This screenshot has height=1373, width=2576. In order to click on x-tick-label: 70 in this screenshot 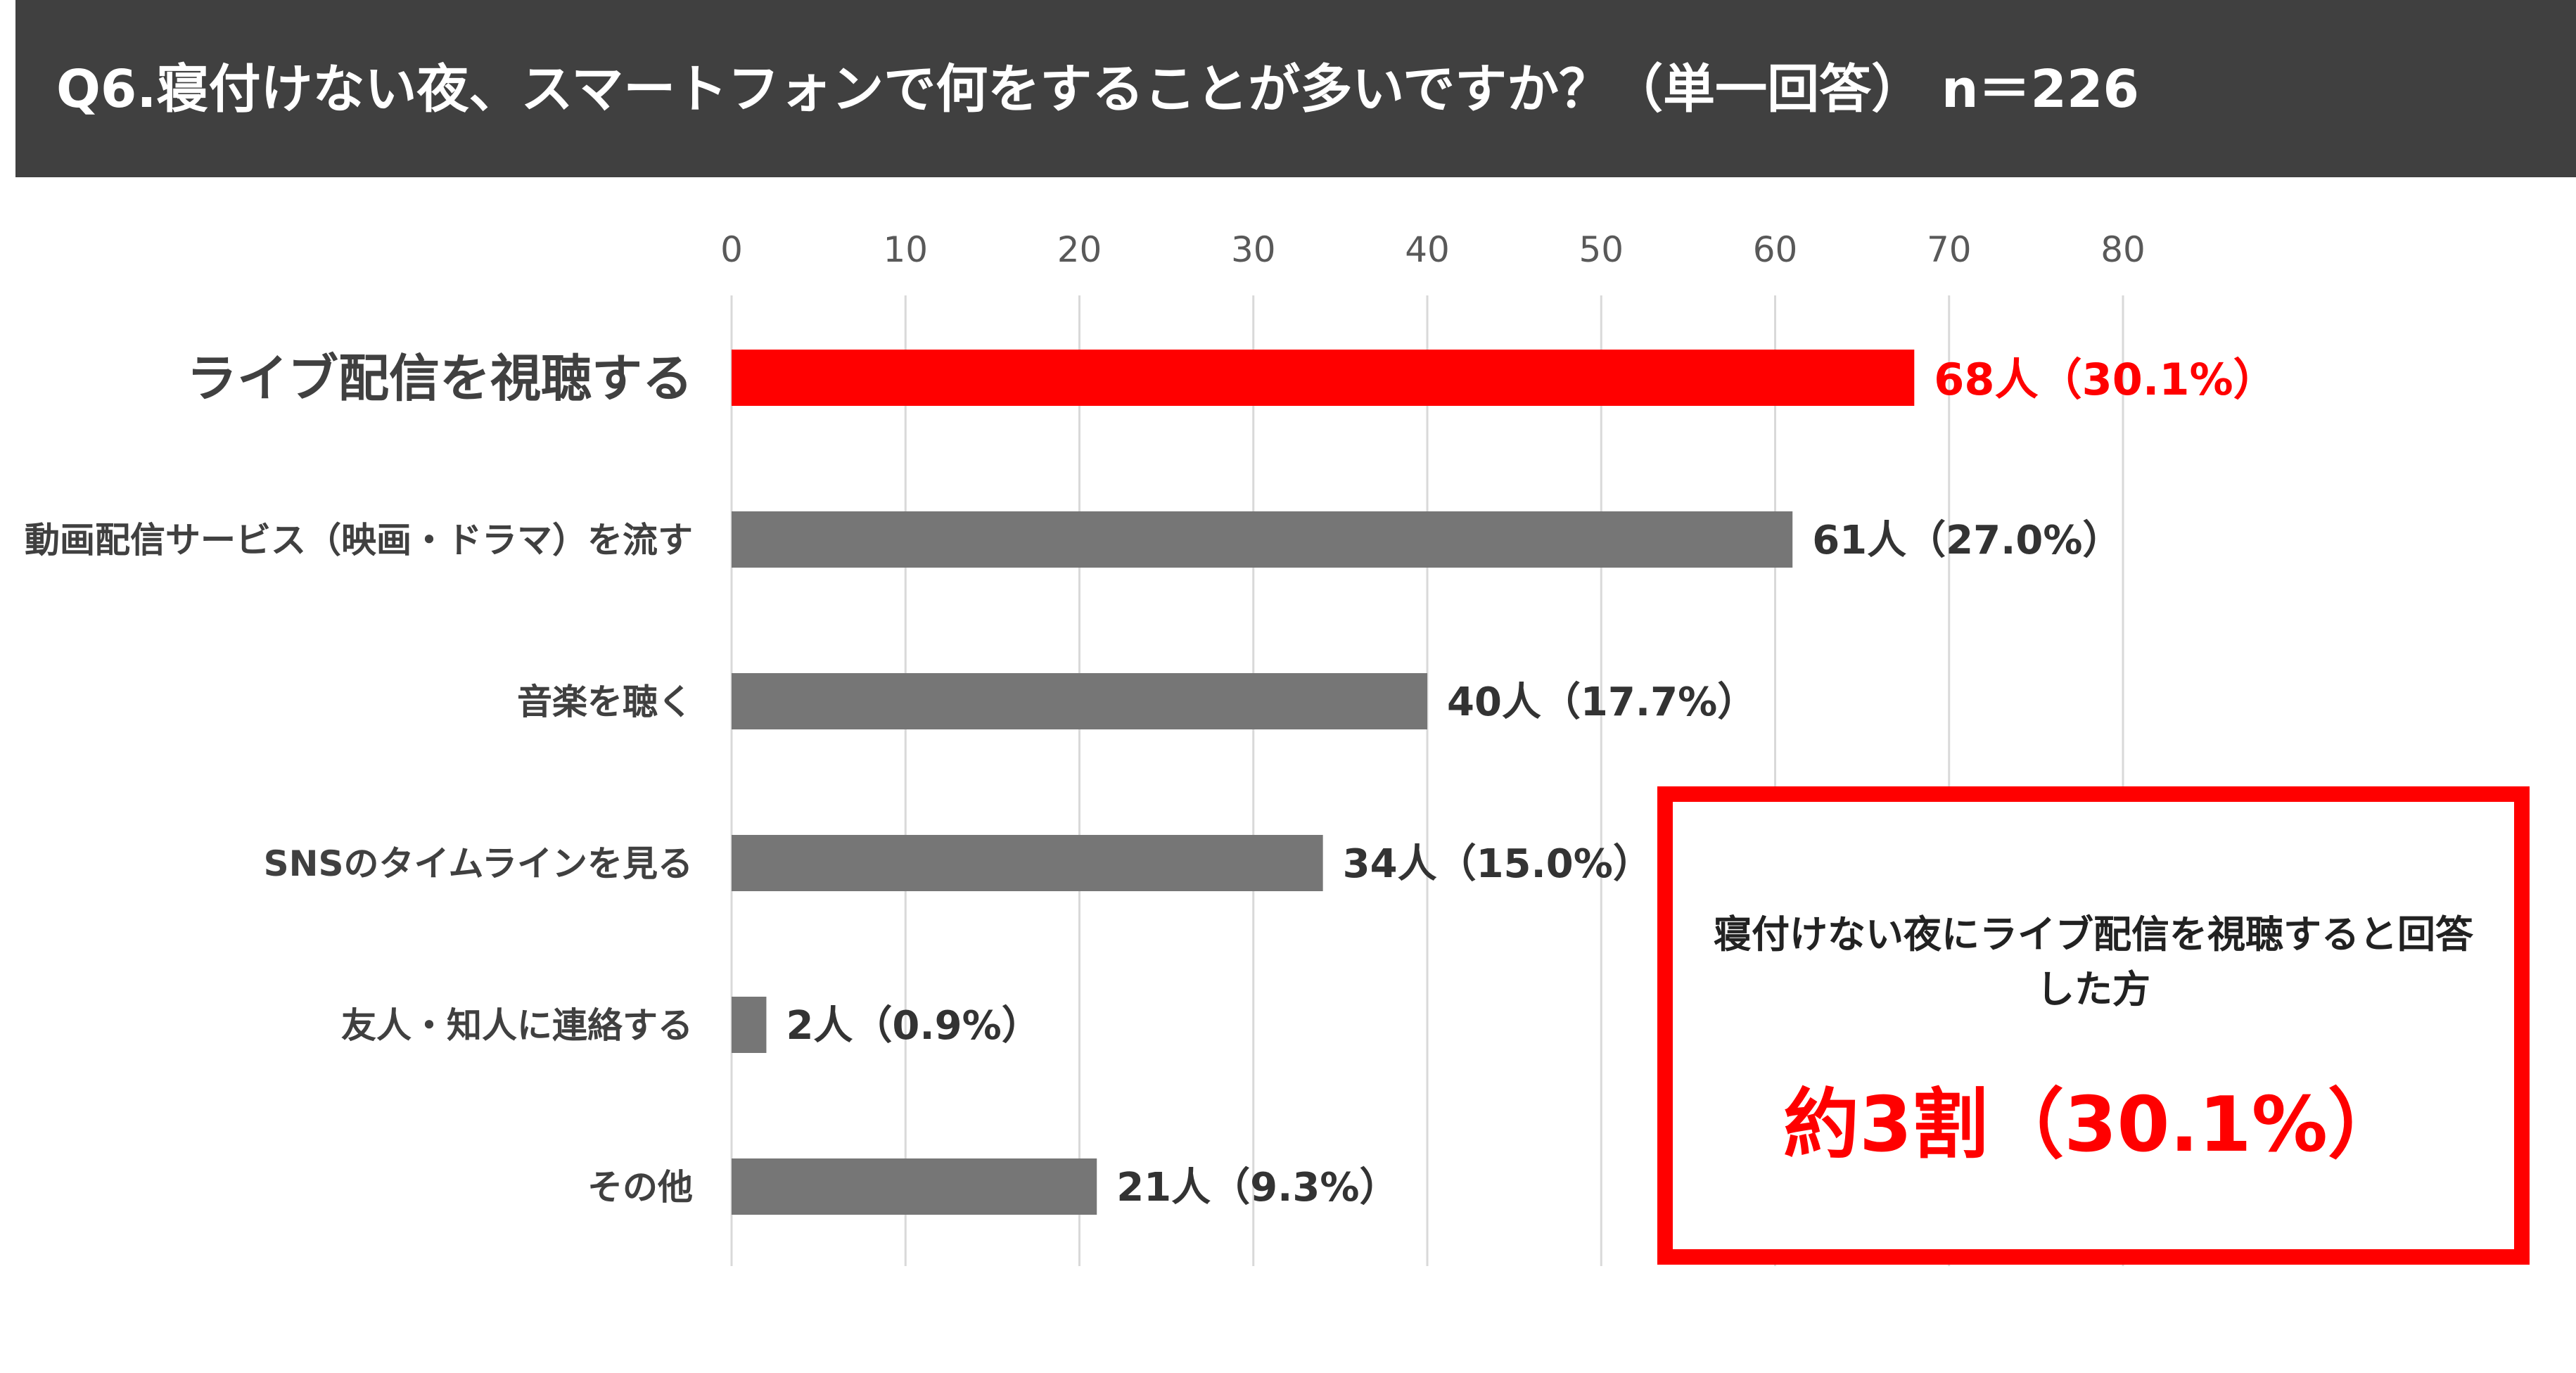, I will do `click(1949, 249)`.